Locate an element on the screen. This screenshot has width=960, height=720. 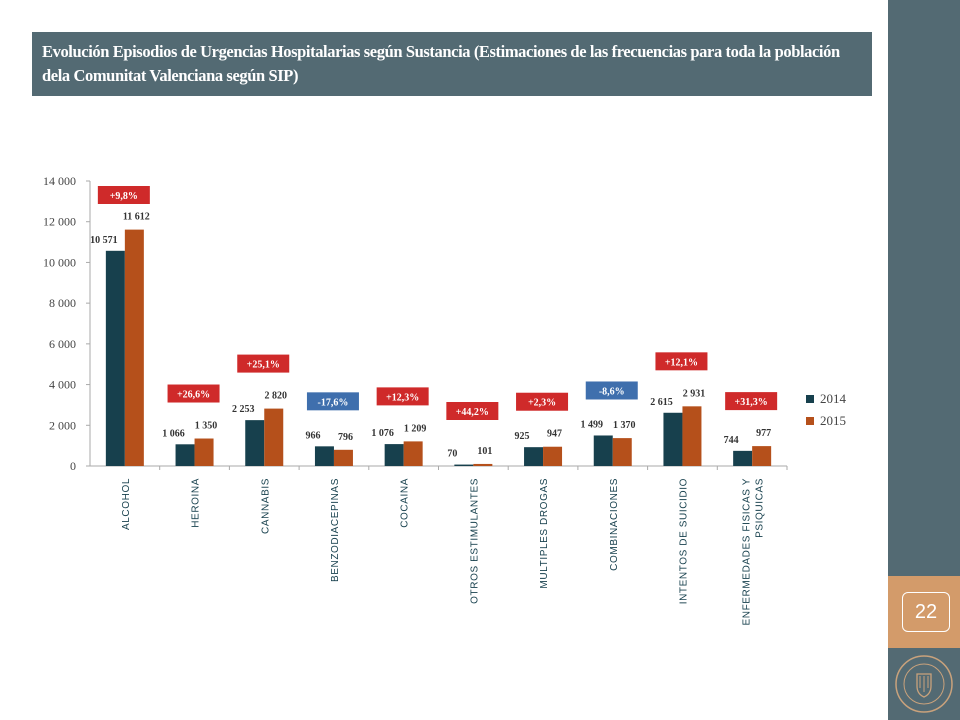
legend: 2014 2015 is located at coordinates (826, 410).